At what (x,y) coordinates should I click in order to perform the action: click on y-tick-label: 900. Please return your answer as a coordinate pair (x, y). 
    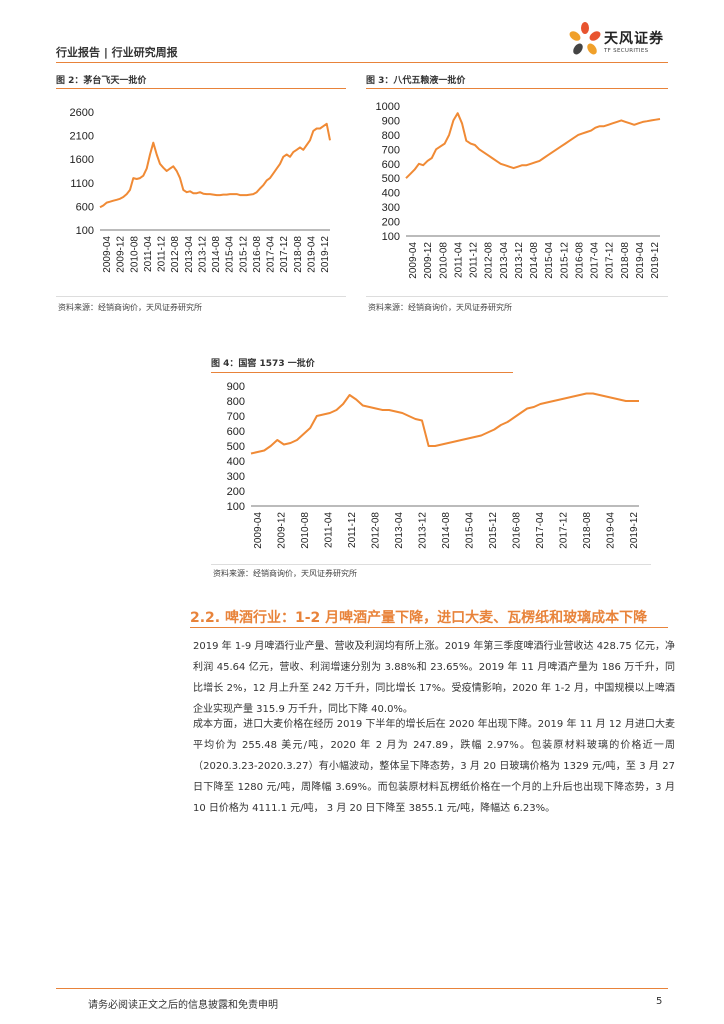
    Looking at the image, I should click on (236, 387).